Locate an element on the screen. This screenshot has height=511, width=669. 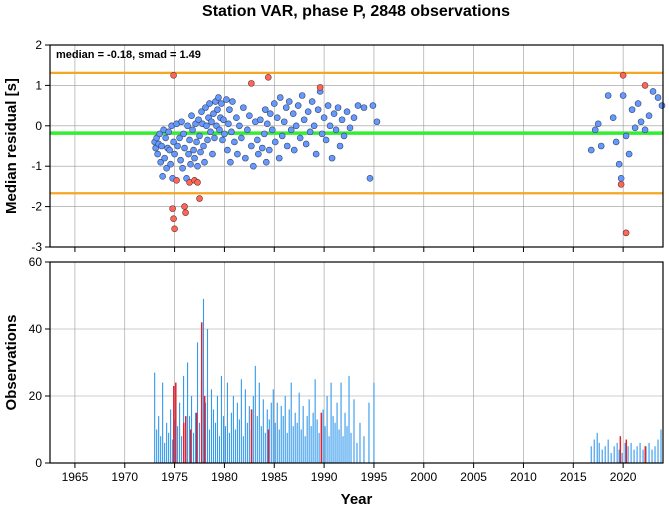
x-axis-label: Year is located at coordinates (357, 499).